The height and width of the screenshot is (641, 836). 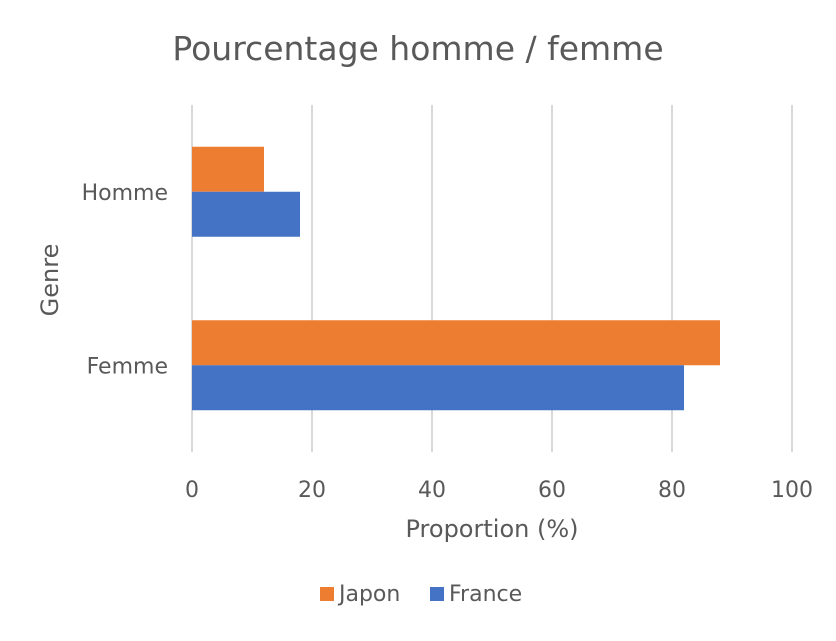 I want to click on y-axis-ticks: Homme Femme, so click(x=125, y=280).